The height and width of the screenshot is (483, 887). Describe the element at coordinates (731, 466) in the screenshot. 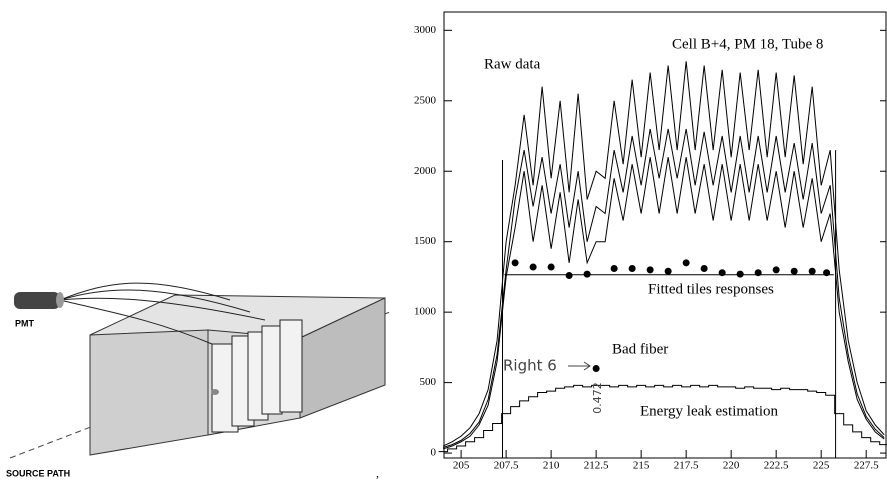

I see `x-tick-label: 220` at that location.